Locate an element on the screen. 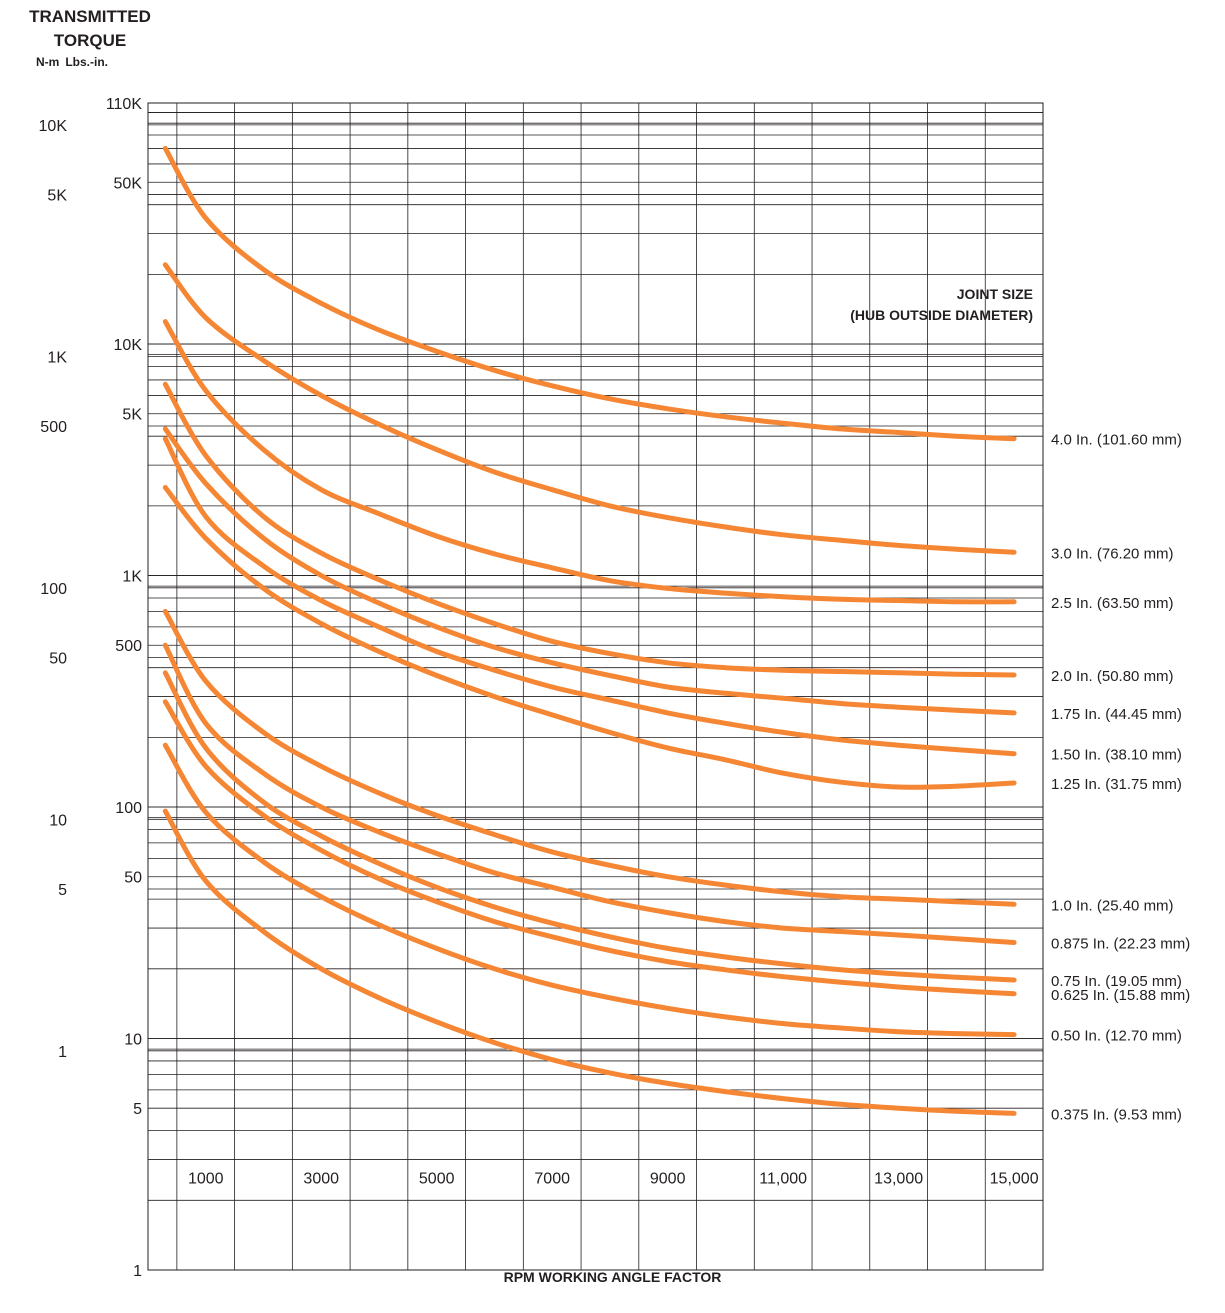 The height and width of the screenshot is (1313, 1225). y-tick-label-lbs-in: 110K is located at coordinates (124, 104).